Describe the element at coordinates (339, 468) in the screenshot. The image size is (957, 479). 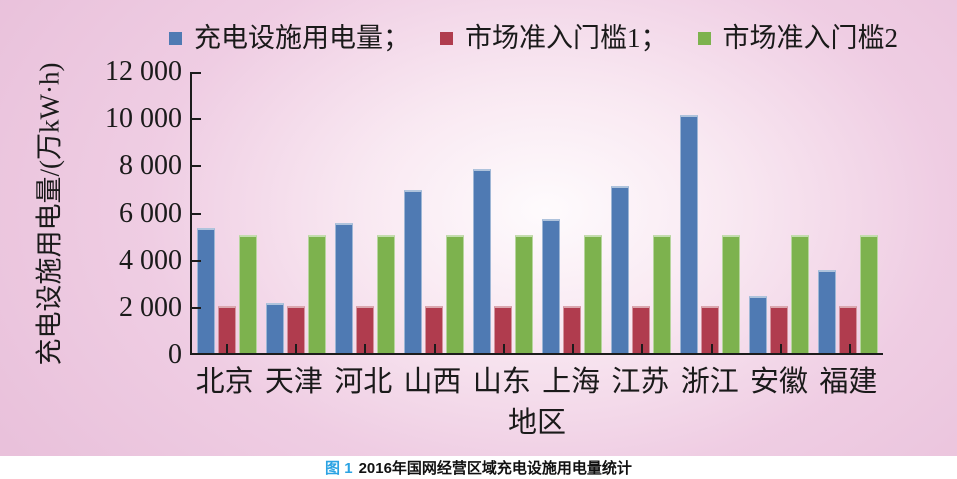
I see `figure-caption-number: 图 1` at that location.